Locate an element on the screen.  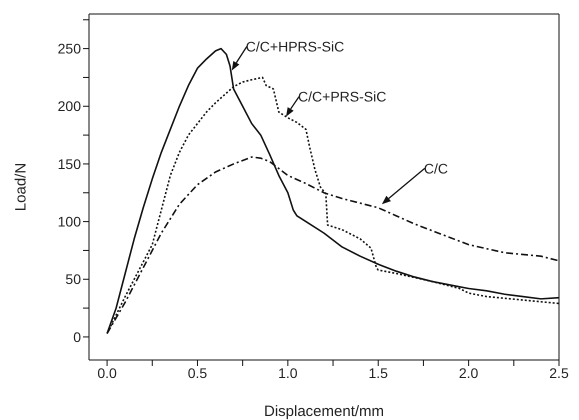
y-tick-label: 0 is located at coordinates (77, 336).